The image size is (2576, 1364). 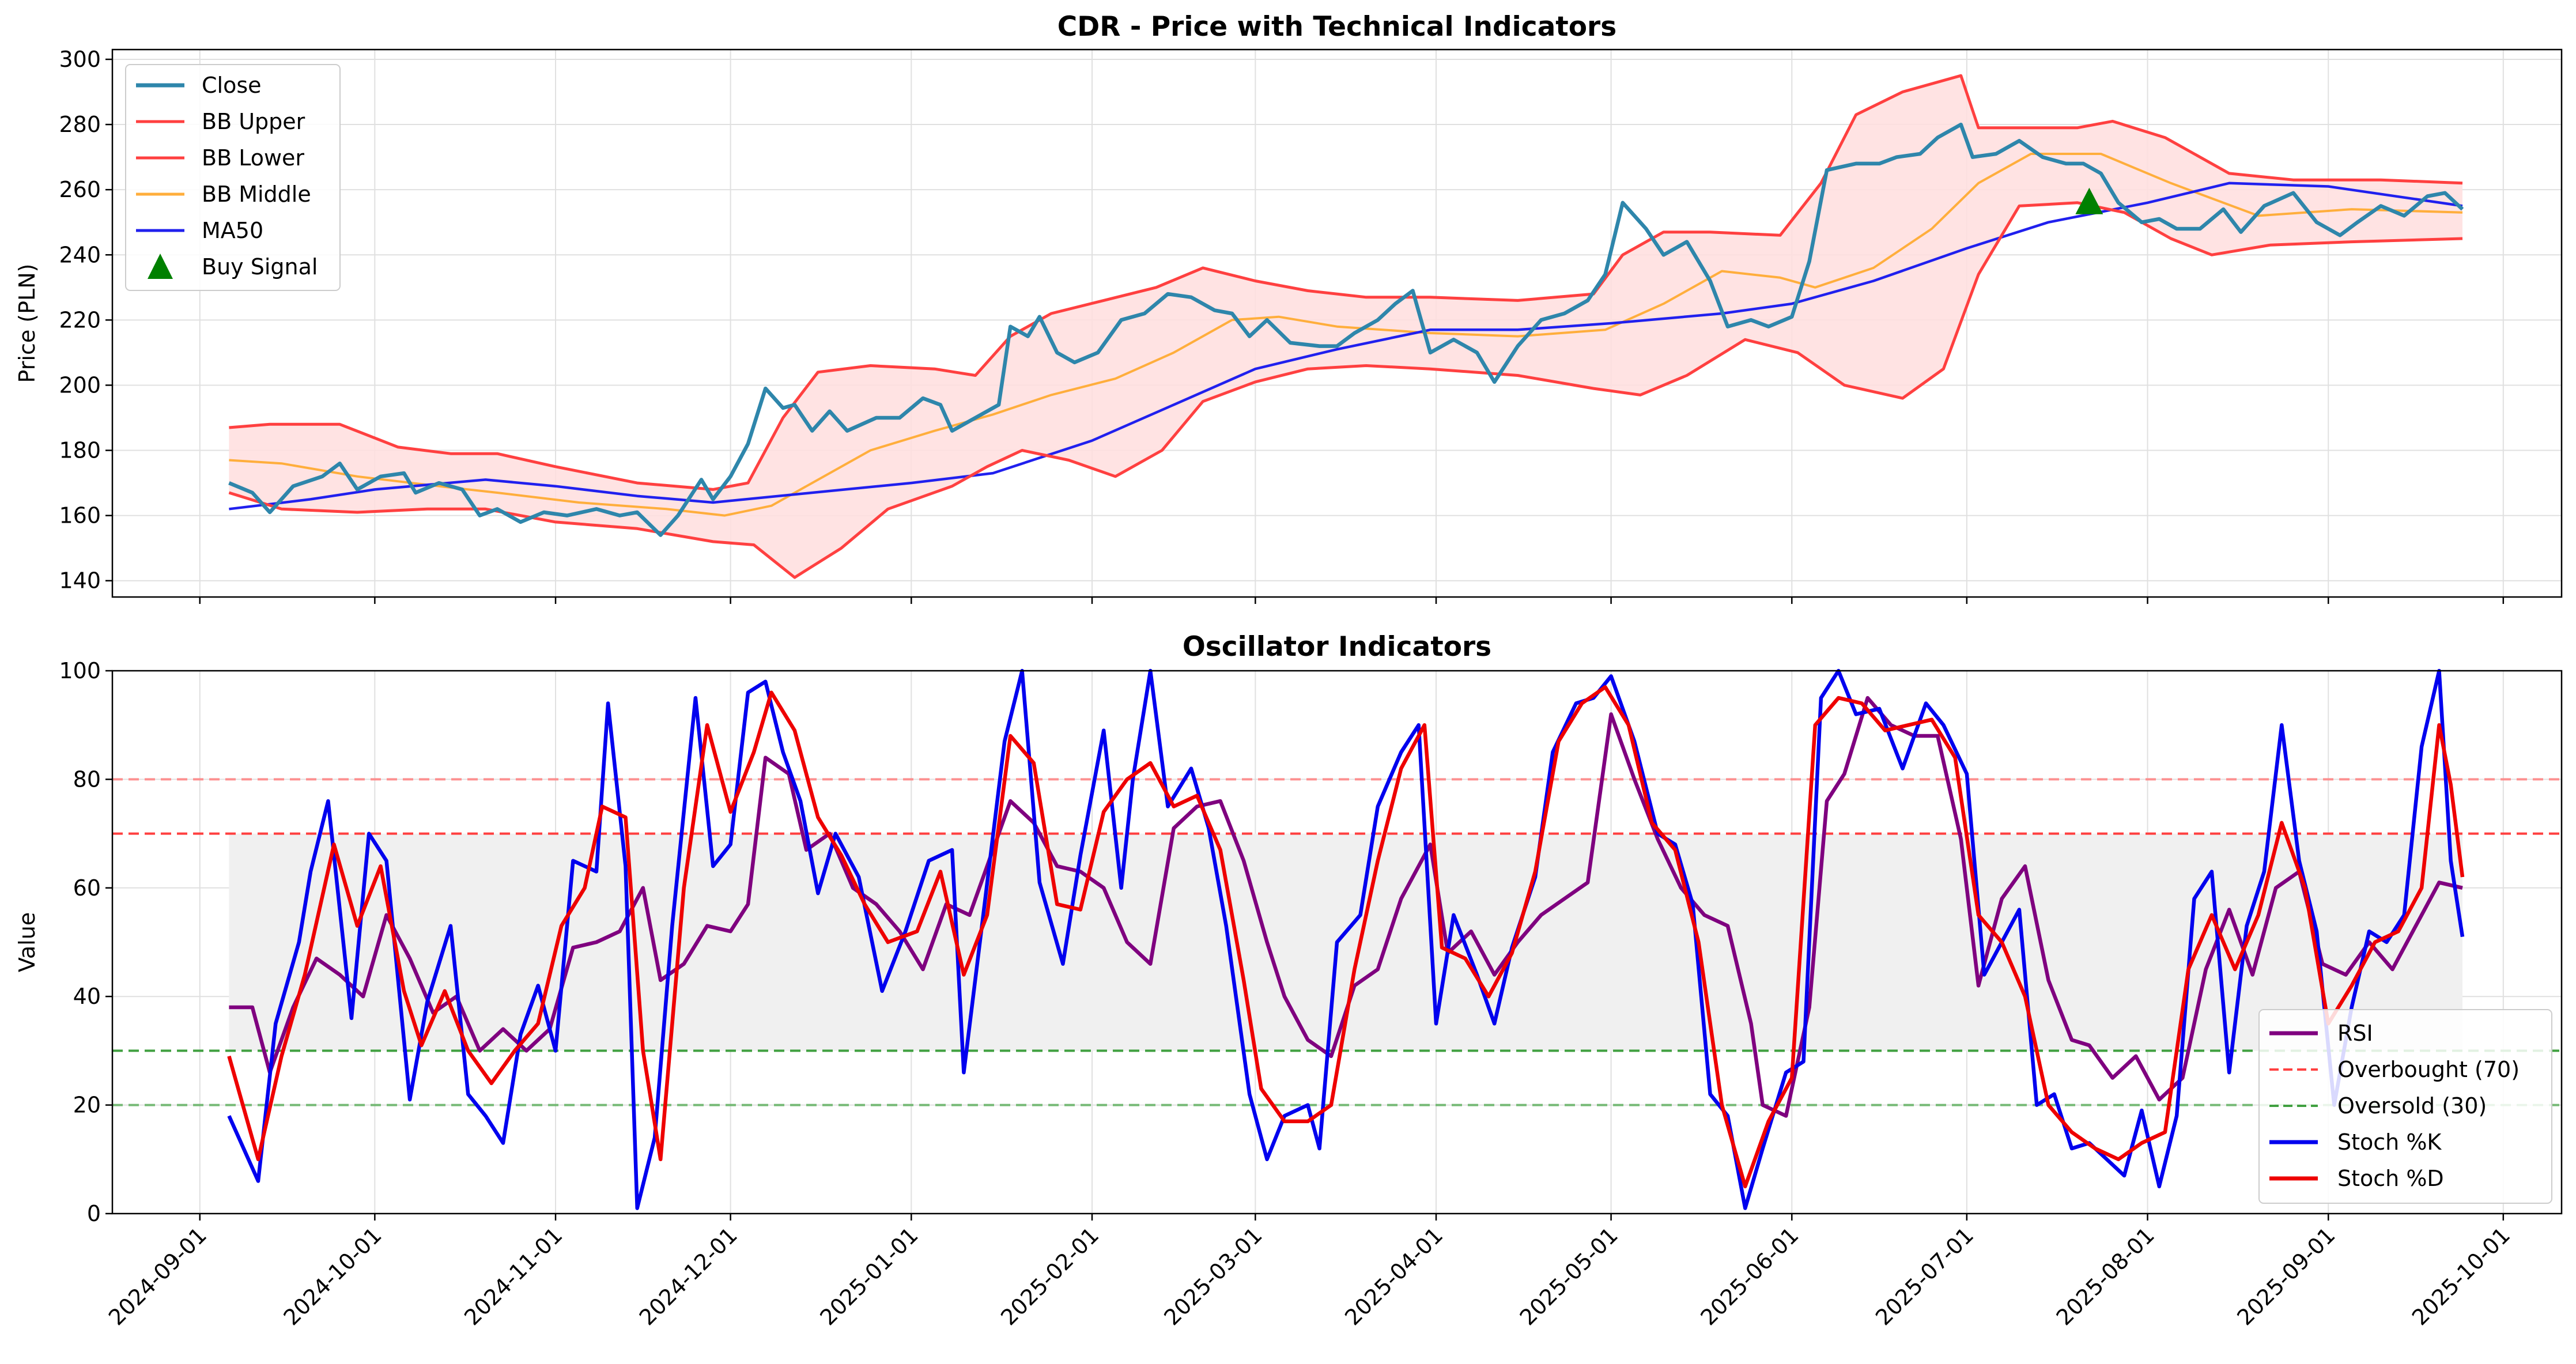 I want to click on oscillator-chart-title: Oscillator Indicators, so click(x=1337, y=647).